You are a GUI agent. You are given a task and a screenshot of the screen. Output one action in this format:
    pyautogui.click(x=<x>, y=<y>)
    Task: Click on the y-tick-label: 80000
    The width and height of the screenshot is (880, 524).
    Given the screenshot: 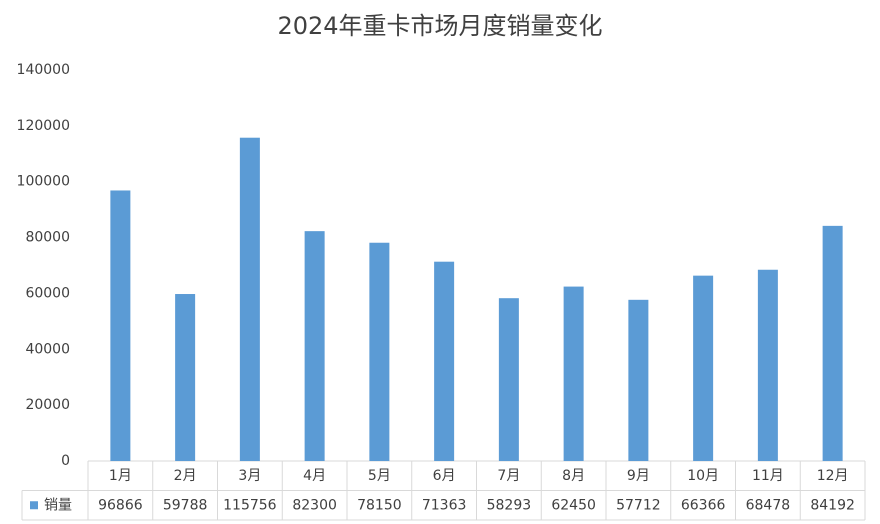 What is the action you would take?
    pyautogui.click(x=47, y=238)
    